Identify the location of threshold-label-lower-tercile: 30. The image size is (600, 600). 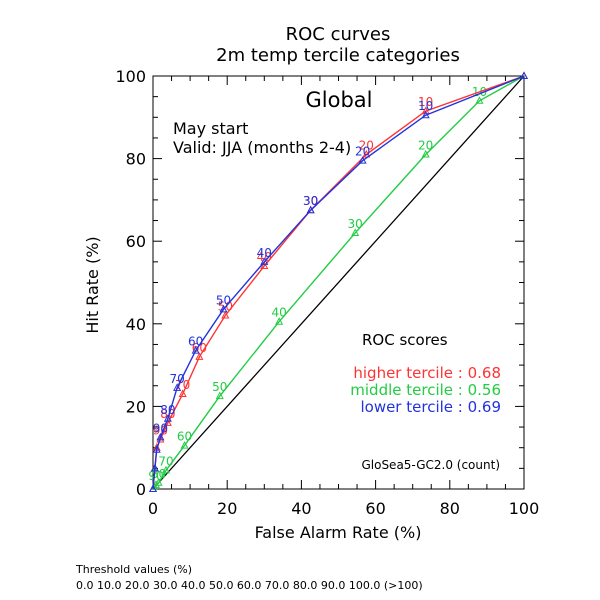
(310, 201).